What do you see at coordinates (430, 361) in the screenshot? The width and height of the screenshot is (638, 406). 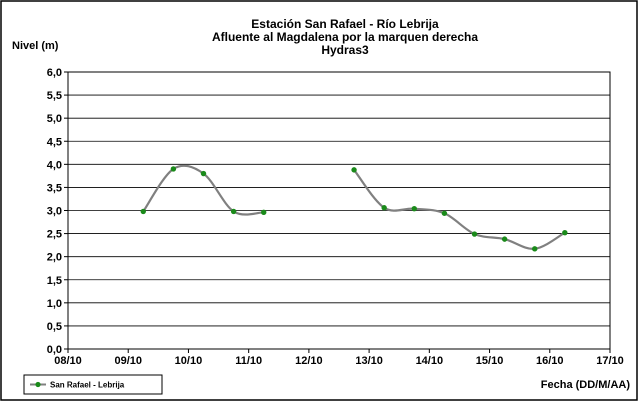 I see `x-tick-label: 14/10` at bounding box center [430, 361].